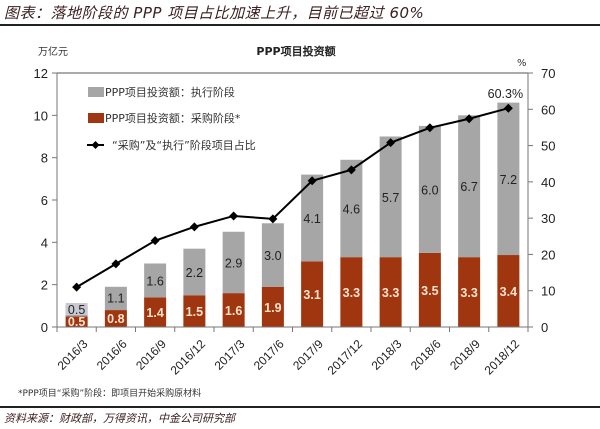 The image size is (600, 429). I want to click on data-label-procurement: 1.9, so click(272, 308).